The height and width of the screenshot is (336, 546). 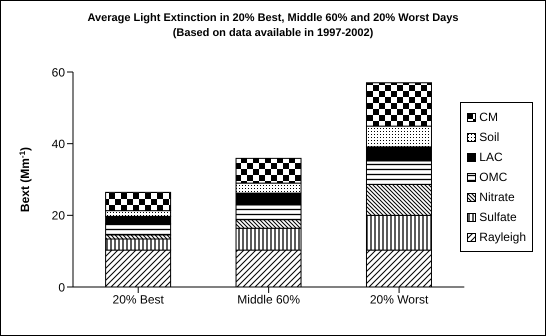 I want to click on legend-label: Soil, so click(x=489, y=137).